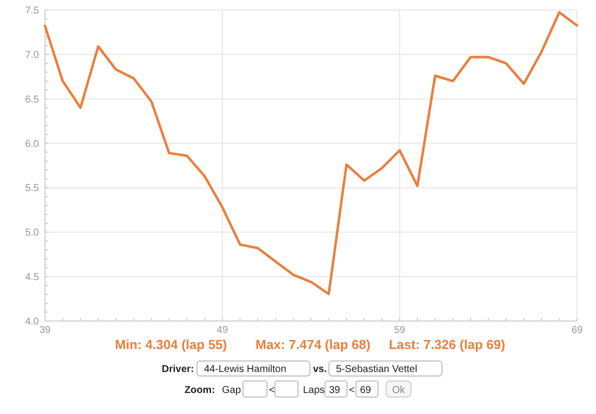 This screenshot has height=414, width=596. I want to click on y-tick-label: 4.5, so click(32, 278).